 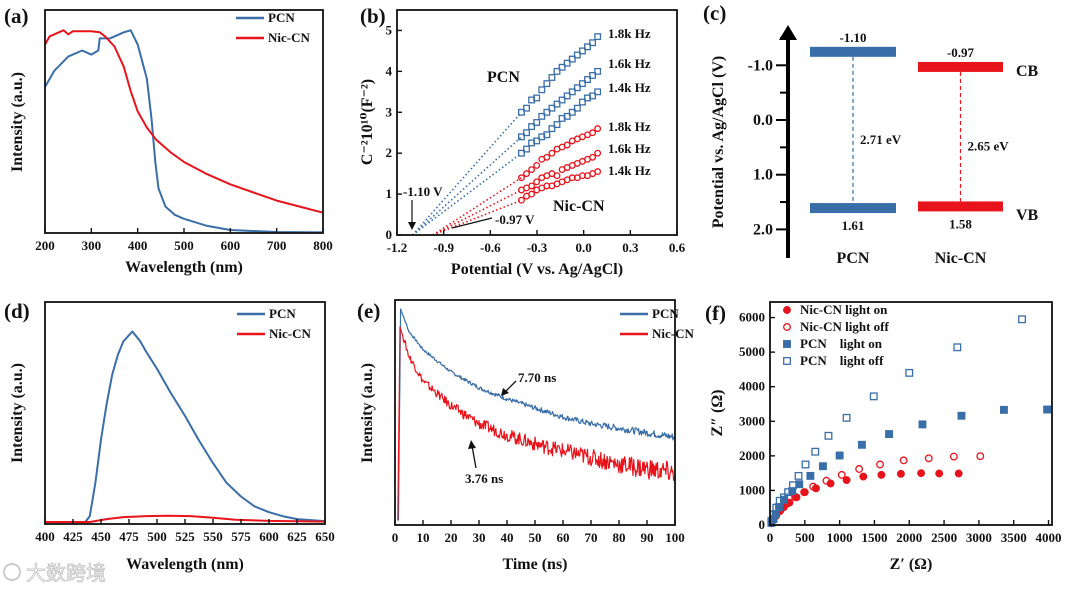 What do you see at coordinates (788, 32) in the screenshot?
I see `axis-arrow-icon` at bounding box center [788, 32].